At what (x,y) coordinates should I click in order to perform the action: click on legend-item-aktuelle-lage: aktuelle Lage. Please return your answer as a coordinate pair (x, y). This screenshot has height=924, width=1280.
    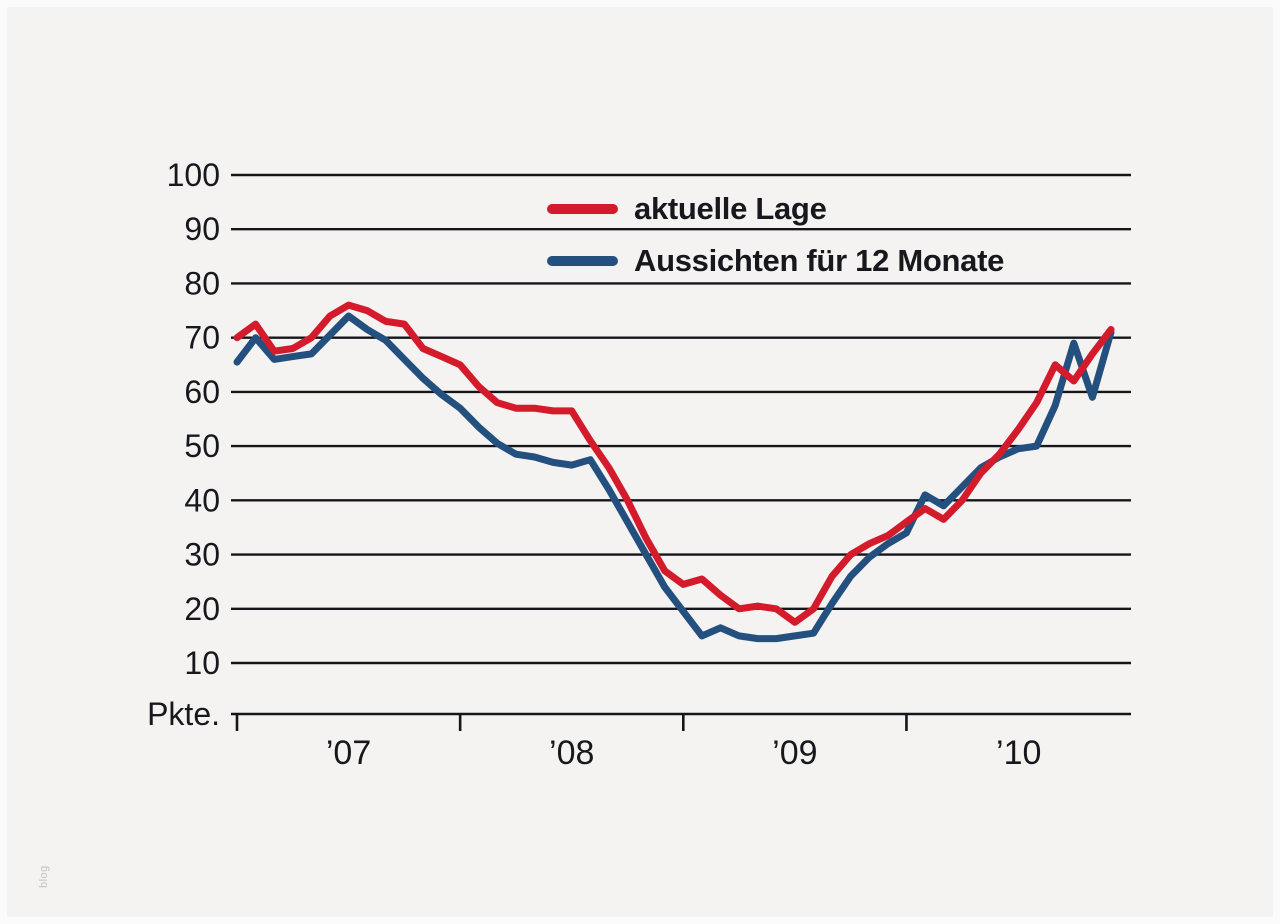
    Looking at the image, I should click on (775, 209).